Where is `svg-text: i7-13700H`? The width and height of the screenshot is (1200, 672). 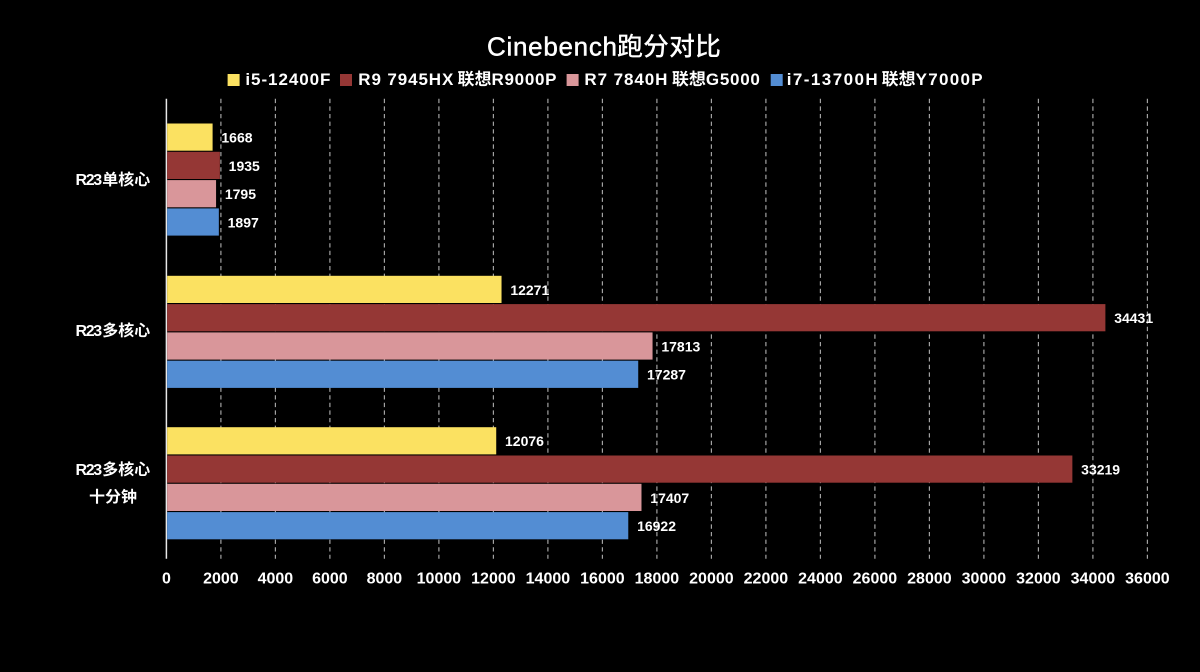 svg-text: i7-13700H is located at coordinates (832, 79).